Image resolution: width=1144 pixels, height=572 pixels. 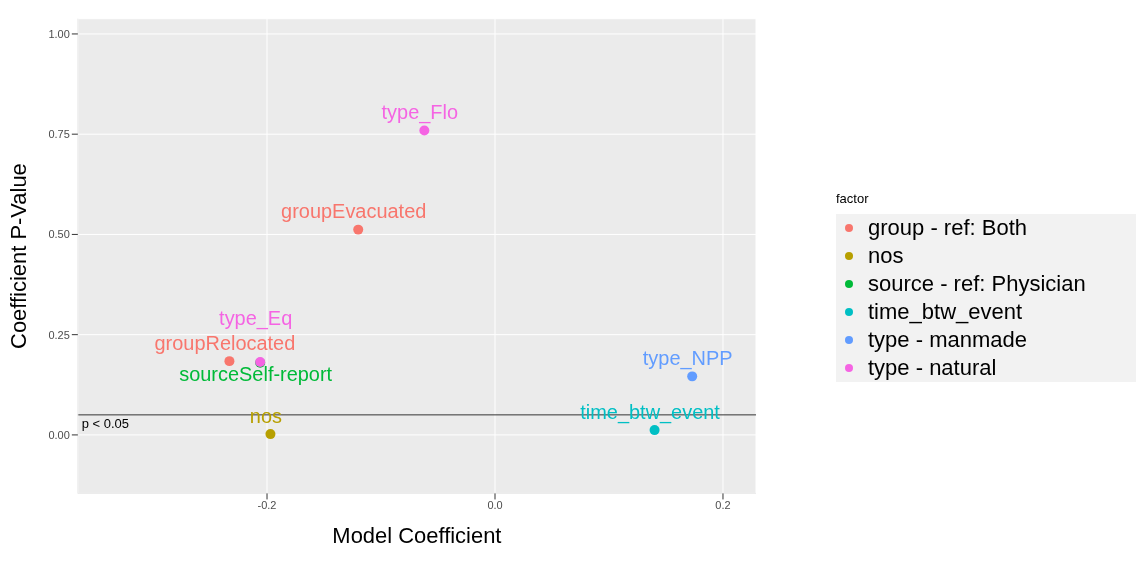 I want to click on data-label: groupEvacuated, so click(x=354, y=211).